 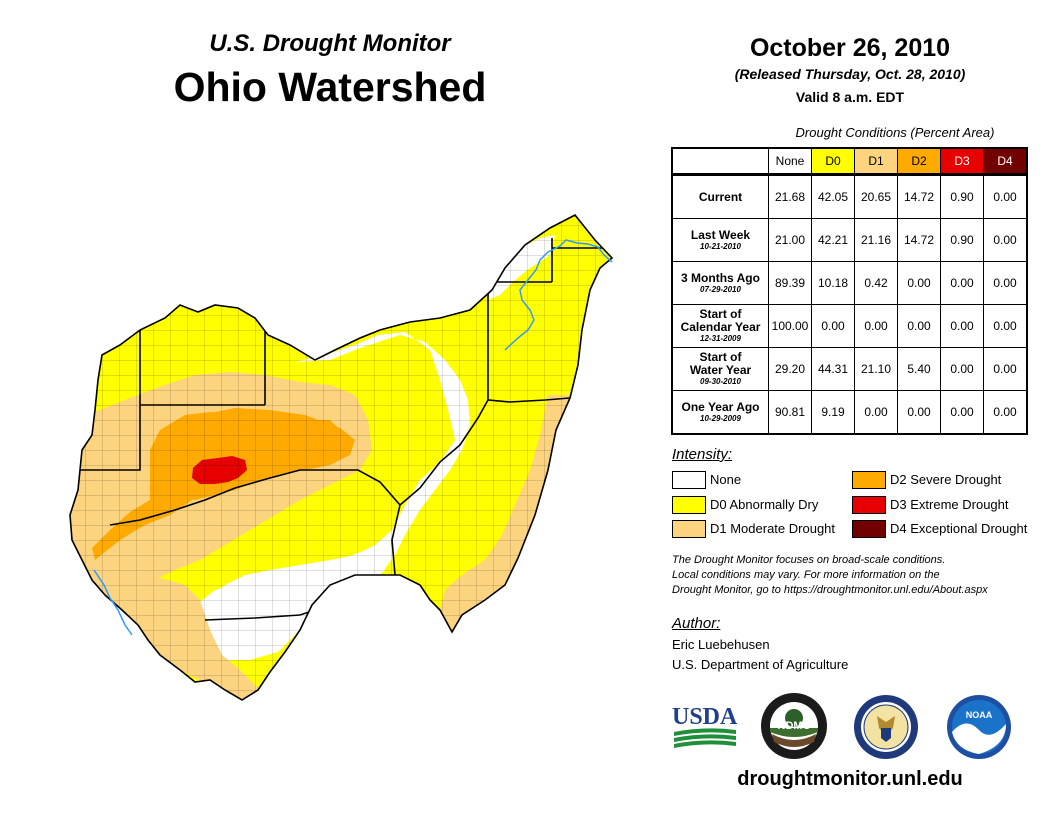 What do you see at coordinates (979, 715) in the screenshot?
I see `noaa-logo-text: NOAA` at bounding box center [979, 715].